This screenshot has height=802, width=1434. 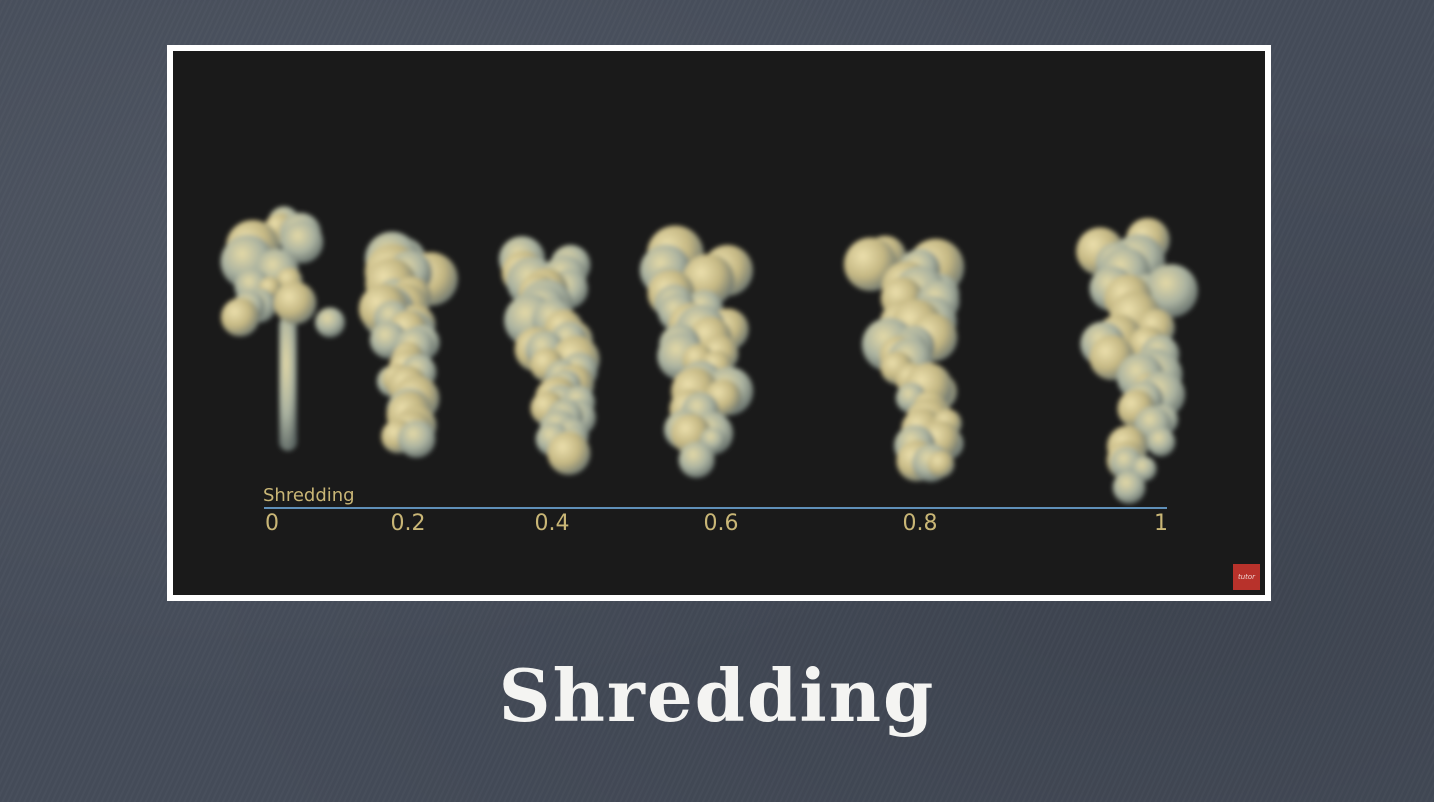 I want to click on tick-label-0: 0, so click(x=272, y=523).